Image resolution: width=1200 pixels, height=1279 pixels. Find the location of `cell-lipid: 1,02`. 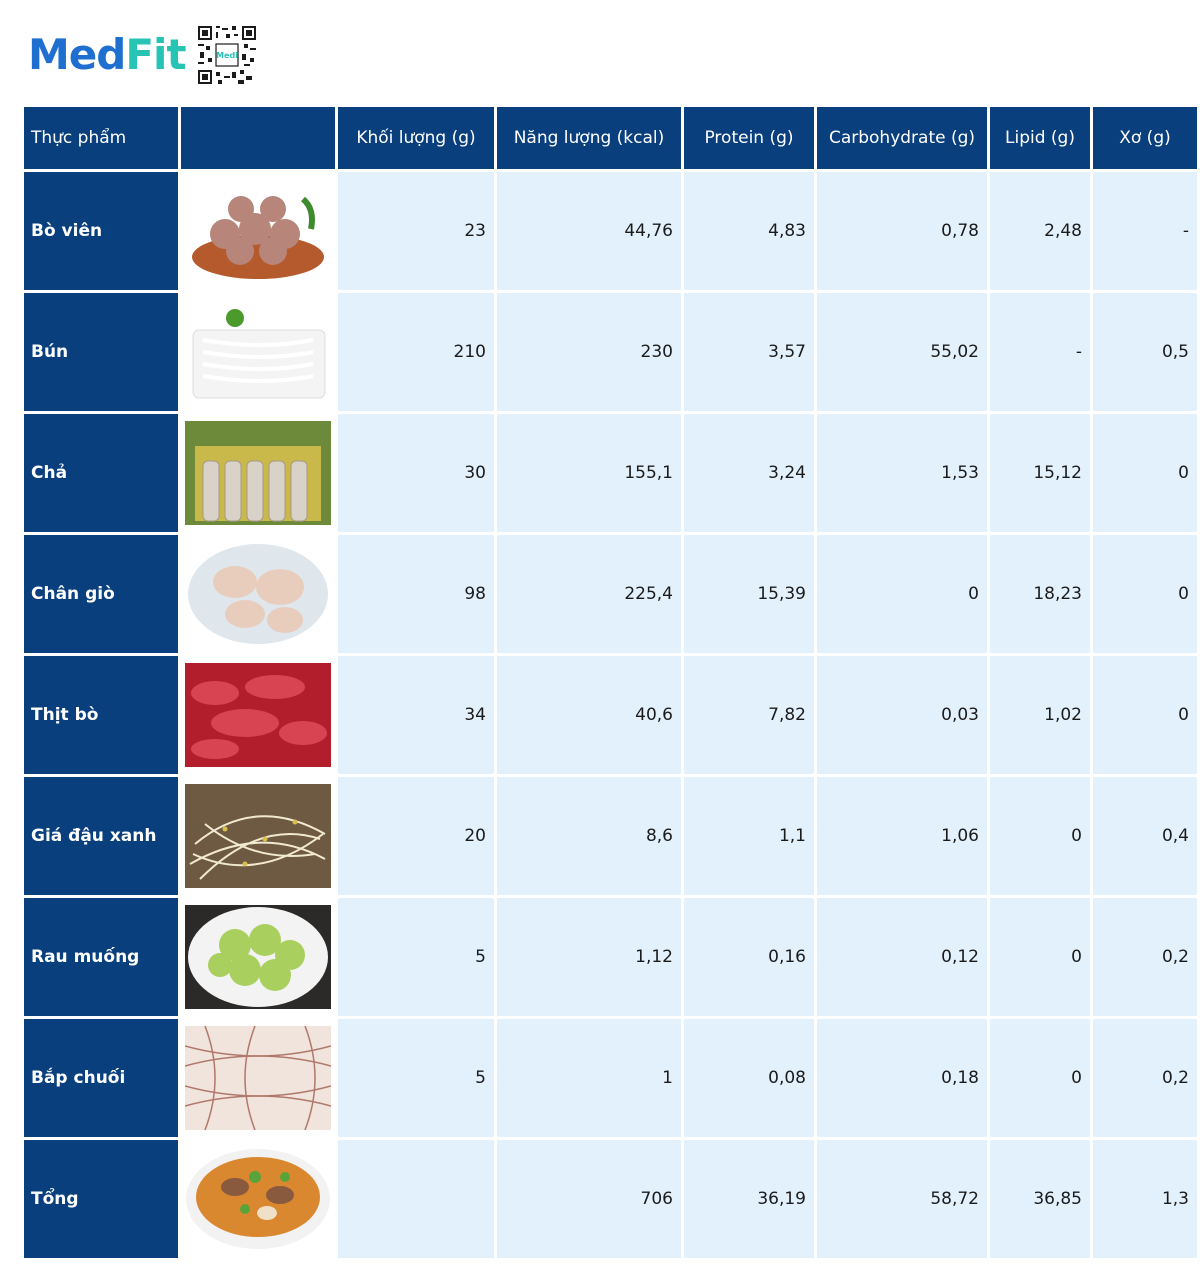

cell-lipid: 1,02 is located at coordinates (1040, 715).